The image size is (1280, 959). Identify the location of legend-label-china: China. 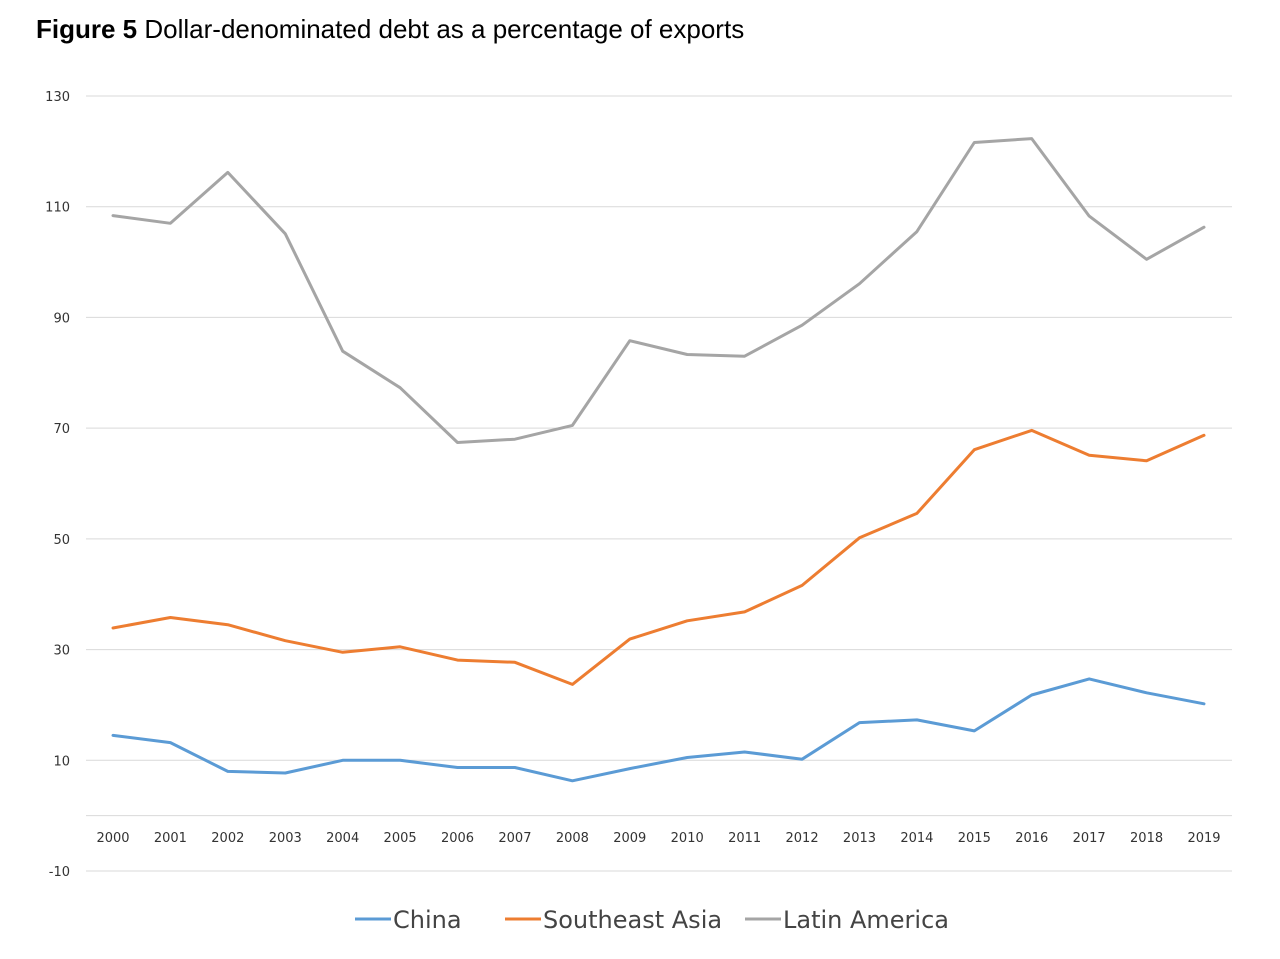
(427, 920).